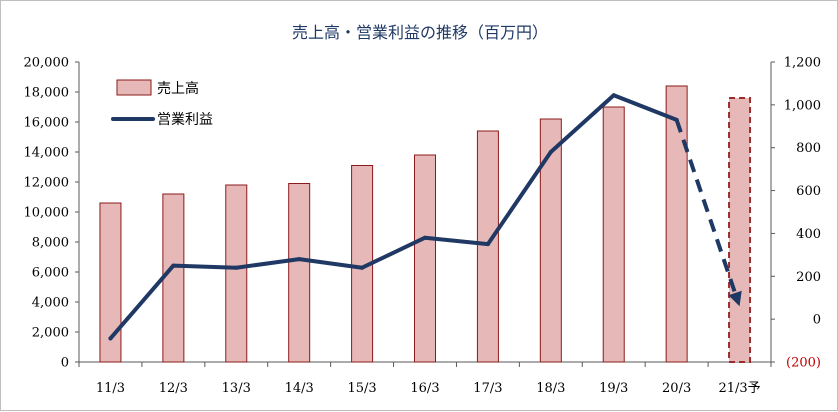 The width and height of the screenshot is (838, 412). I want to click on x-axis-tick-label: 13/3, so click(236, 388).